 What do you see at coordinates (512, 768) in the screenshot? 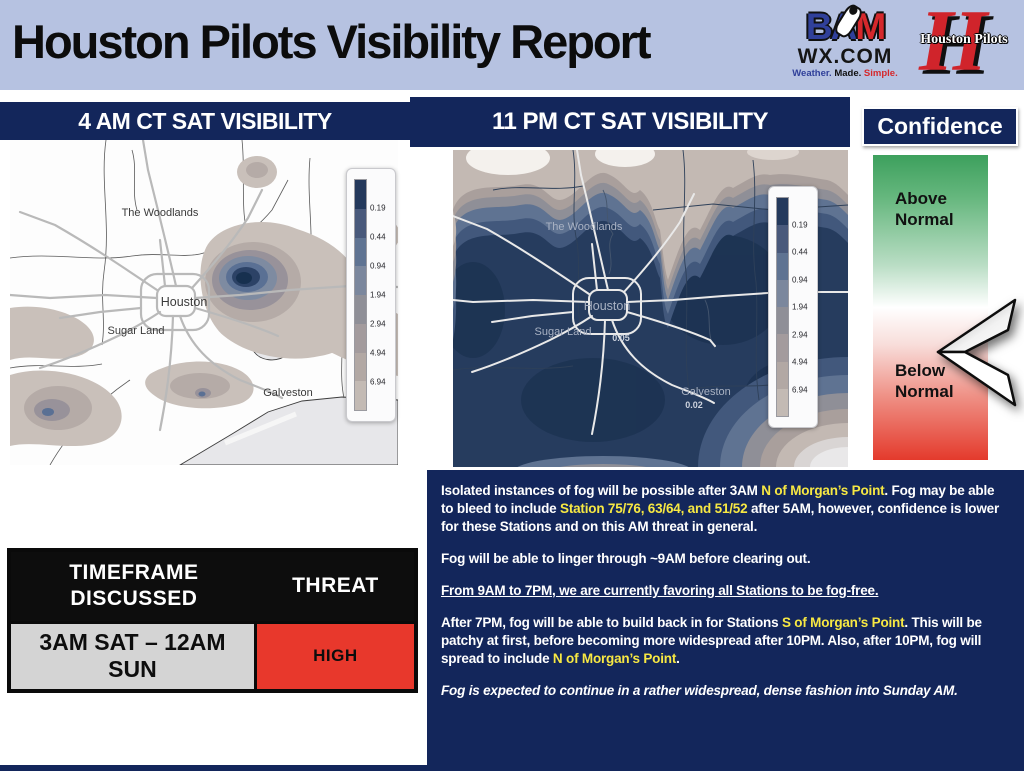
I see `bottom-divider` at bounding box center [512, 768].